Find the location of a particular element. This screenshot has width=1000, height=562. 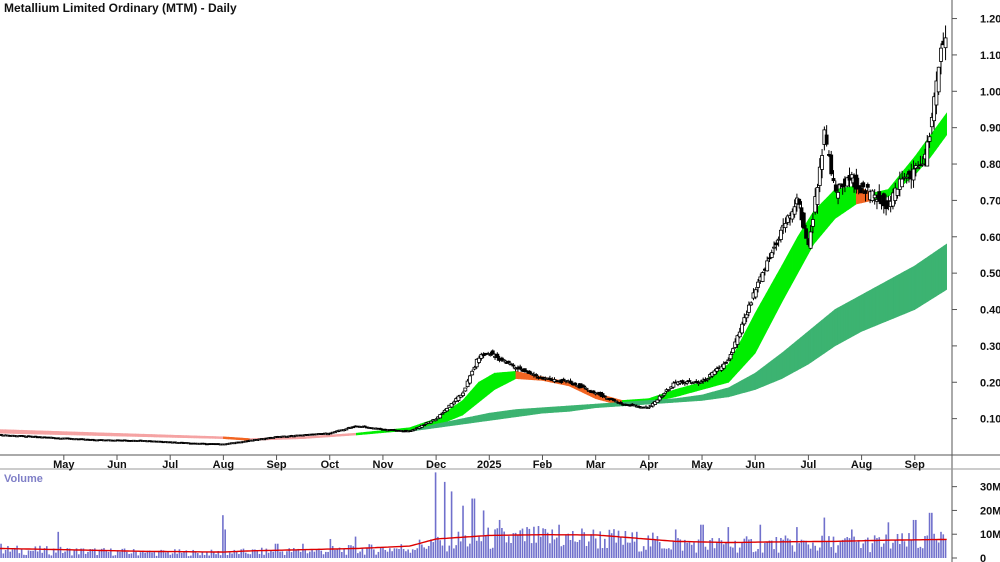

x-tick-label: Apr is located at coordinates (649, 465).